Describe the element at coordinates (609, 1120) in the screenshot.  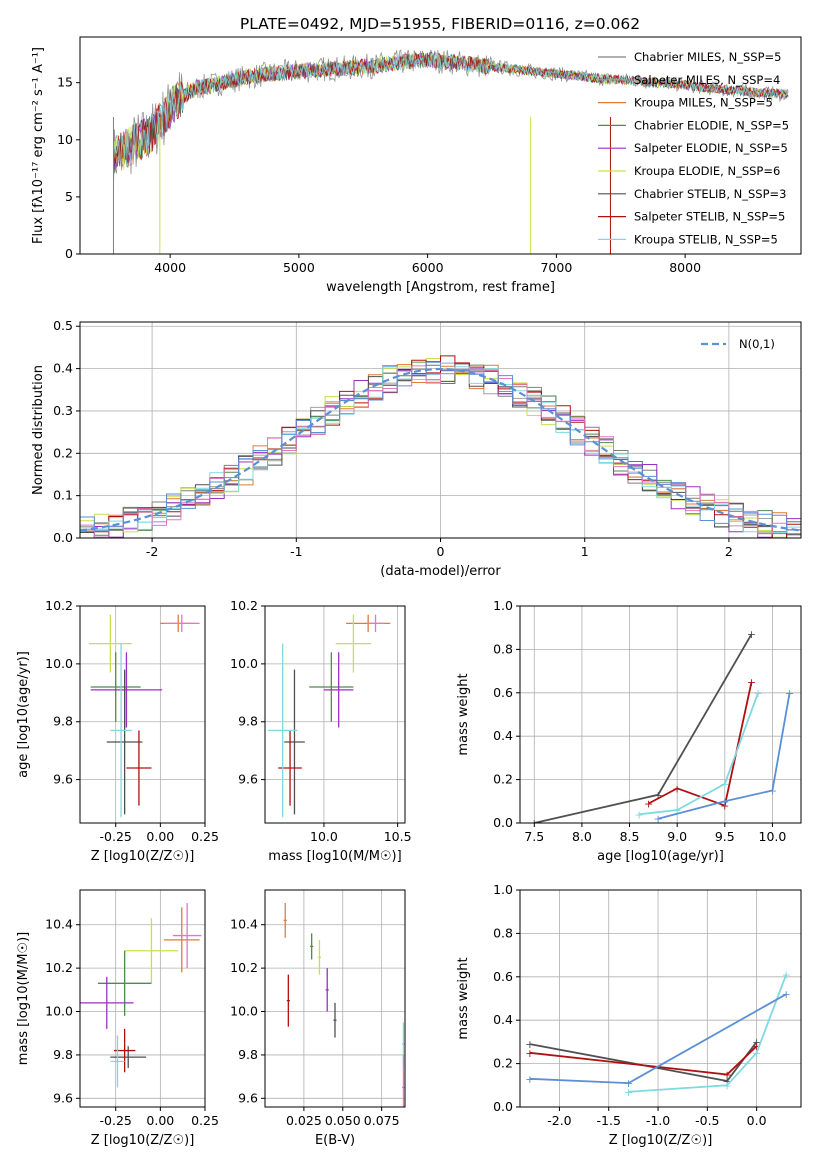
I see `x-tick-label: -1.5` at that location.